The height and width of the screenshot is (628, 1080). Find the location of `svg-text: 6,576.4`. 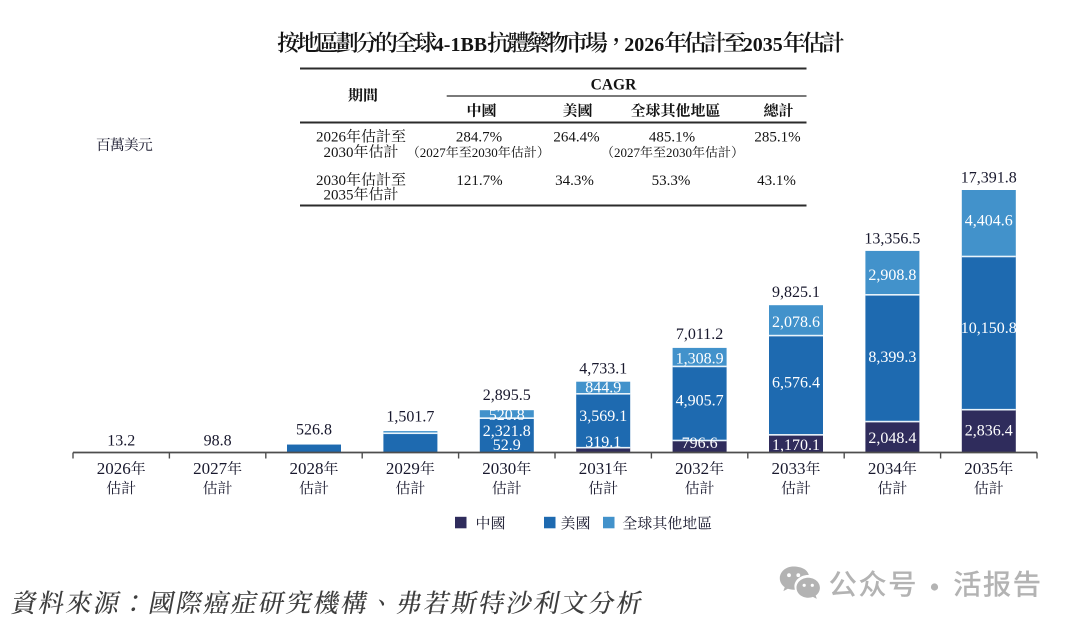

svg-text: 6,576.4 is located at coordinates (796, 383).